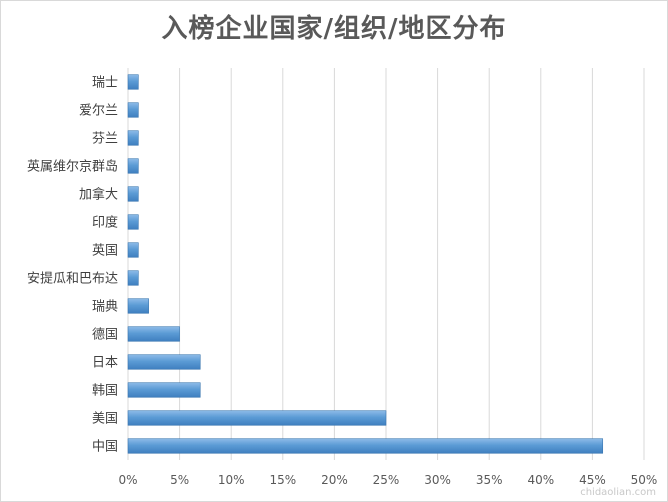 The height and width of the screenshot is (502, 668). What do you see at coordinates (105, 139) in the screenshot?
I see `category-label: 芬兰` at bounding box center [105, 139].